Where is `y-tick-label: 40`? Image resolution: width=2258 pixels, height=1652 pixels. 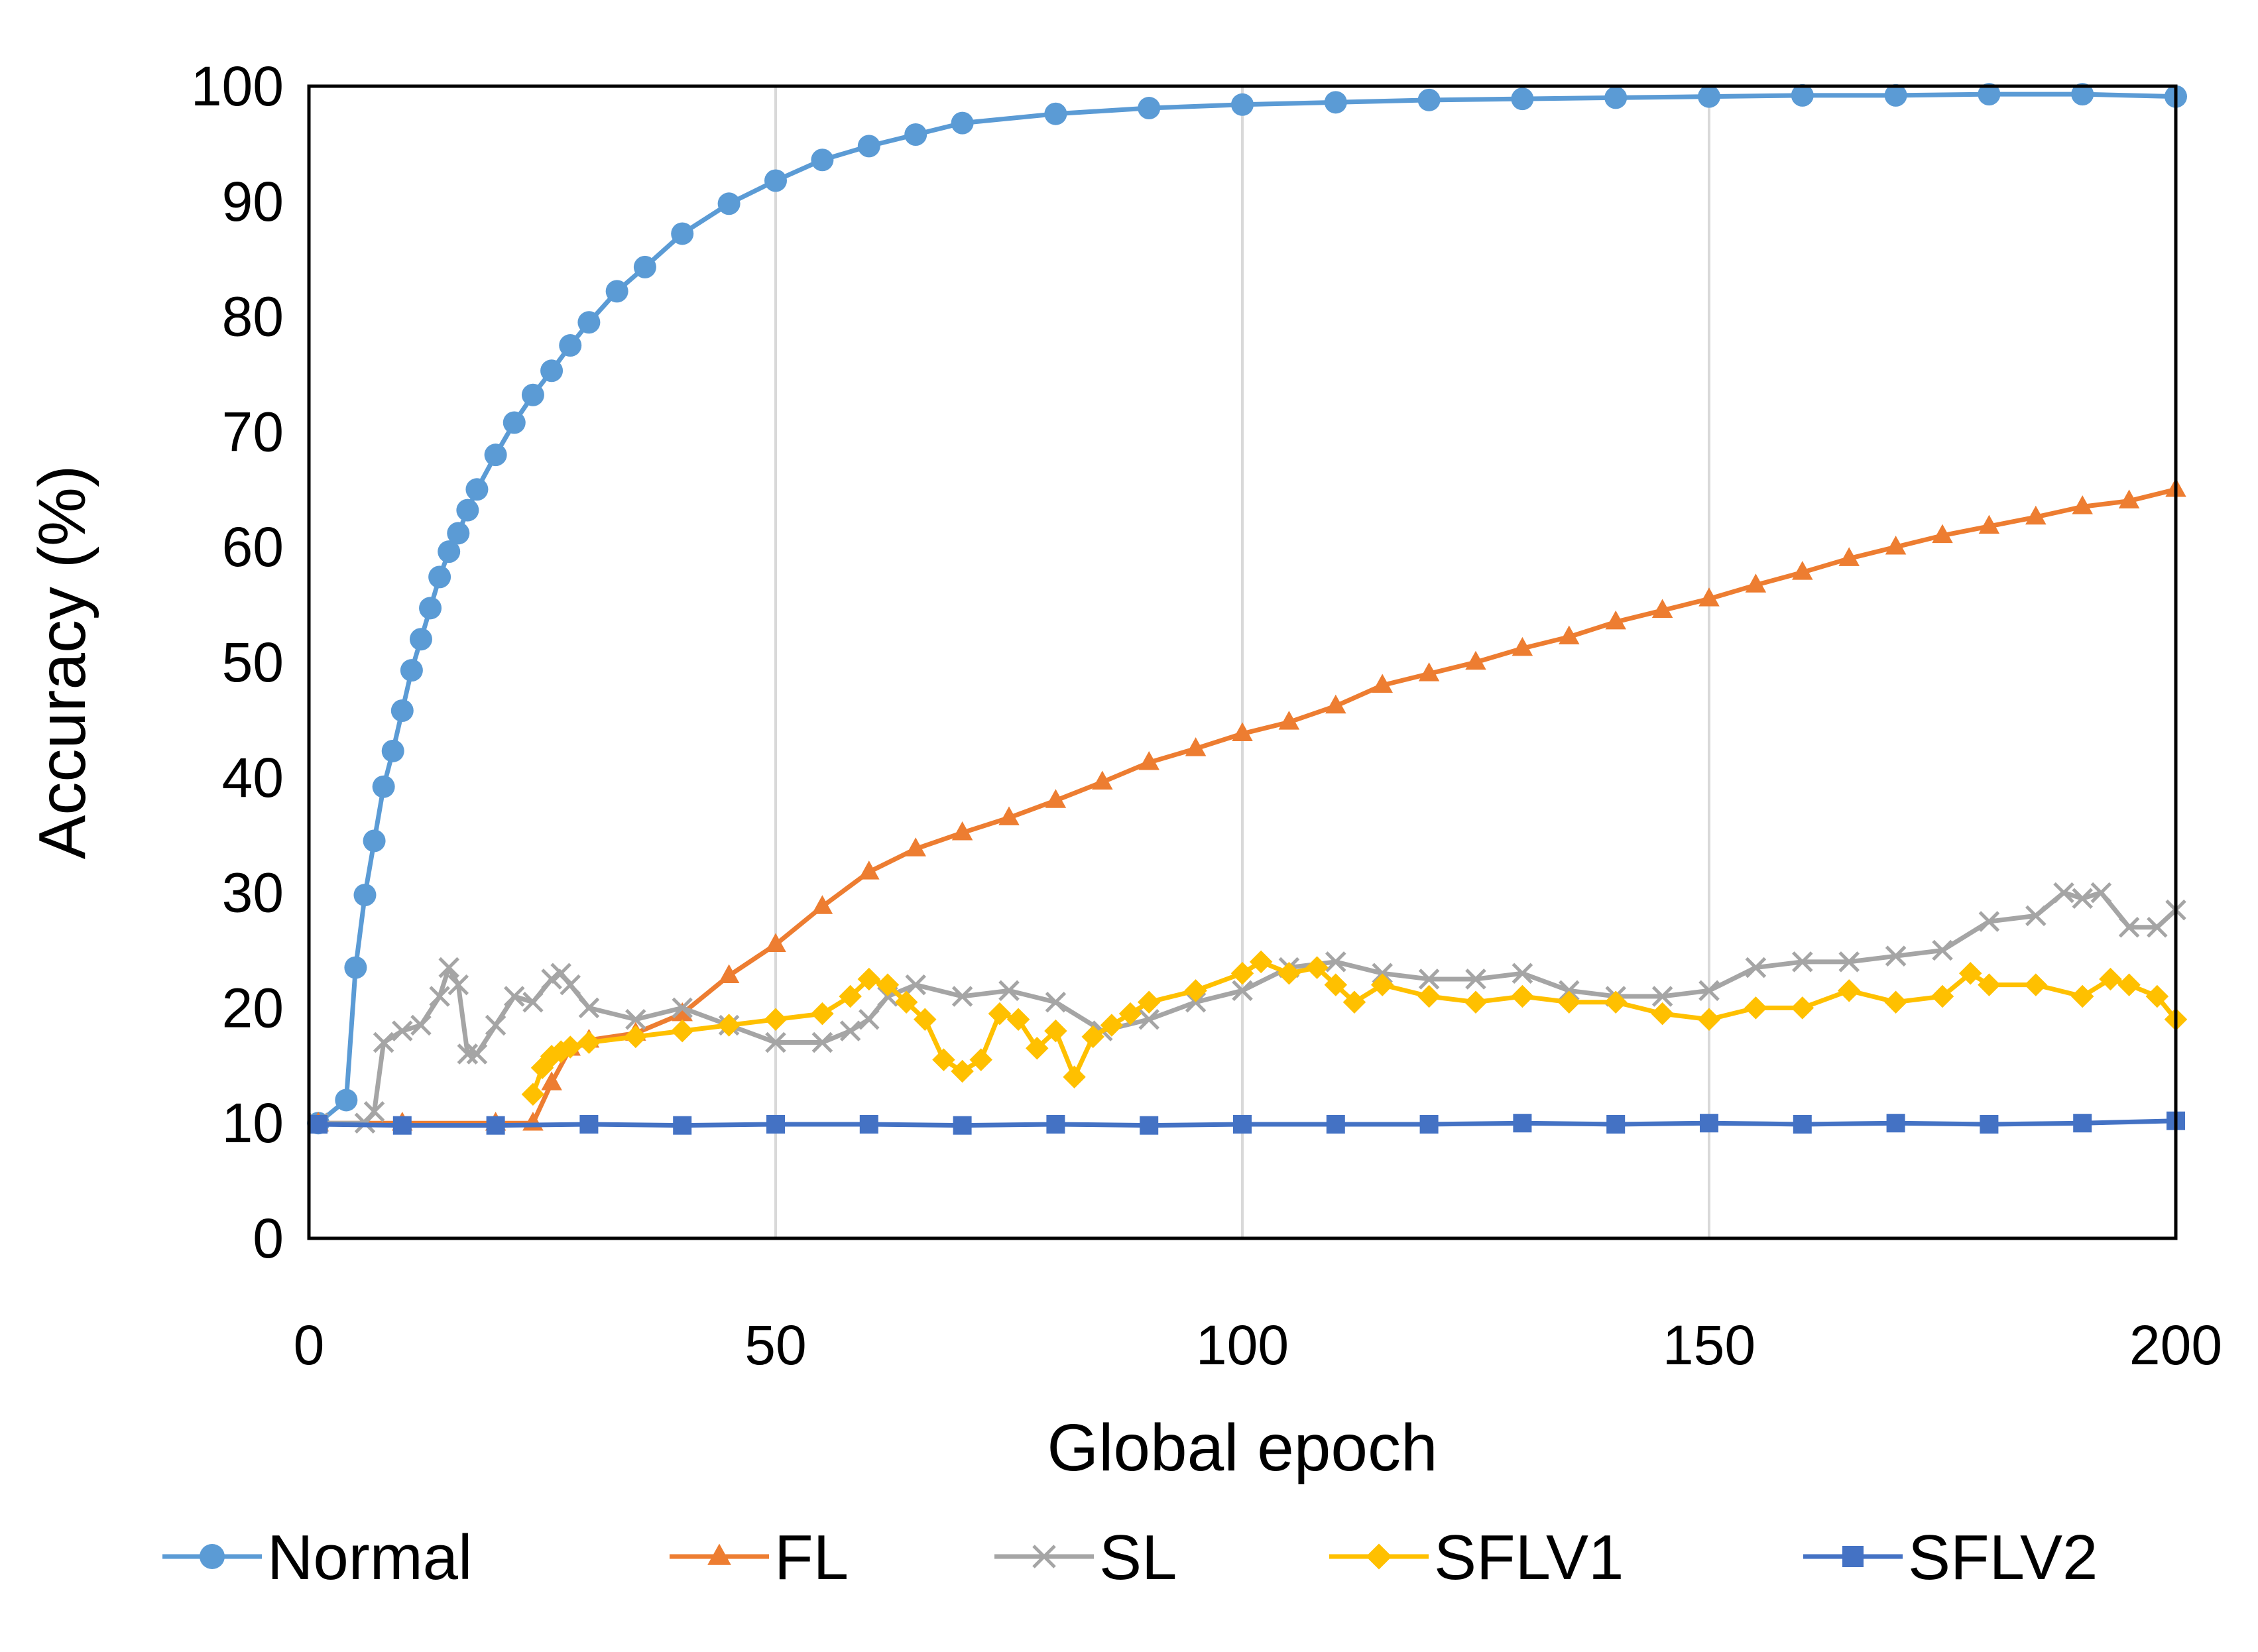
y-tick-label: 40 is located at coordinates (253, 777).